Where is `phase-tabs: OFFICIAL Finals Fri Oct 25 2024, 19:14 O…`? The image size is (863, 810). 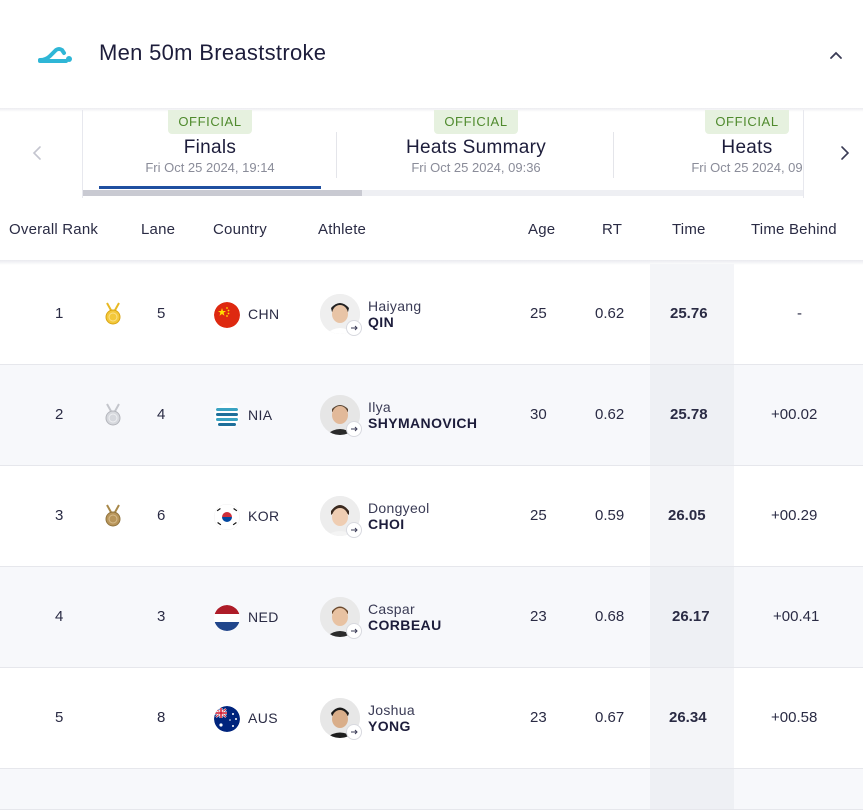 phase-tabs: OFFICIAL Finals Fri Oct 25 2024, 19:14 O… is located at coordinates (443, 154).